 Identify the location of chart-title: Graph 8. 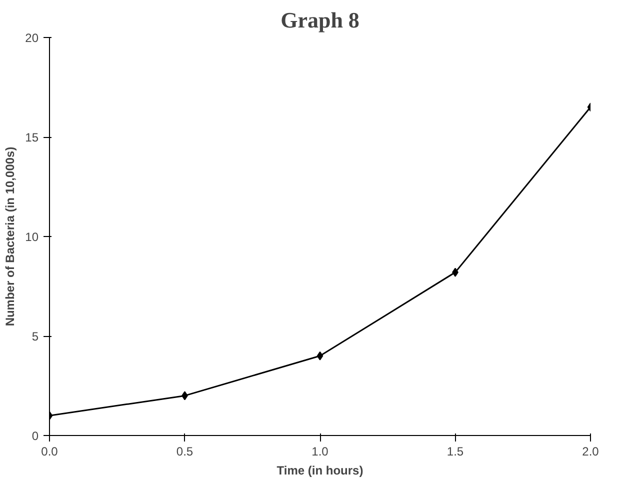
(320, 20).